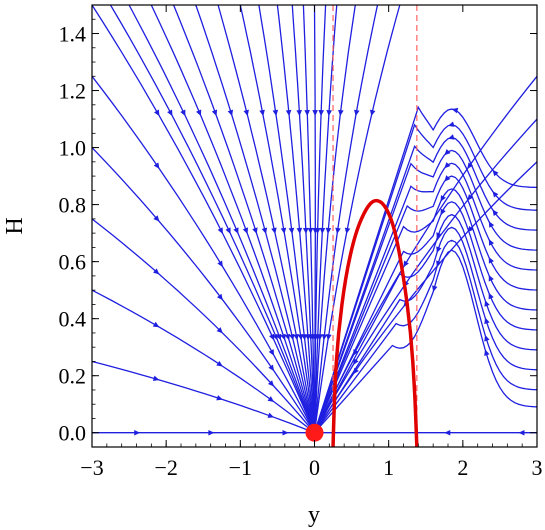 The image size is (545, 530). Describe the element at coordinates (73, 376) in the screenshot. I see `y-tick-label: 0.2` at that location.